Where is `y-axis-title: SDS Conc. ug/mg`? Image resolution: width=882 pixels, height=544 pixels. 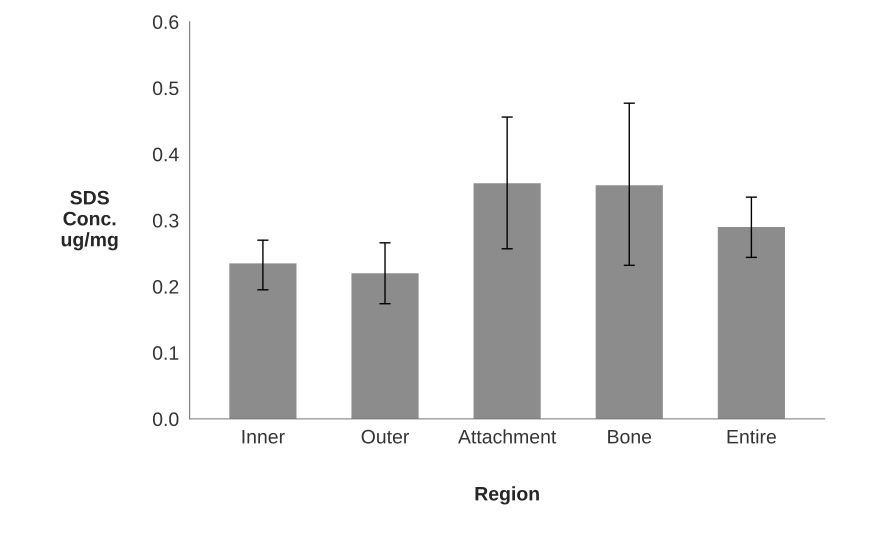 y-axis-title: SDS Conc. ug/mg is located at coordinates (90, 220).